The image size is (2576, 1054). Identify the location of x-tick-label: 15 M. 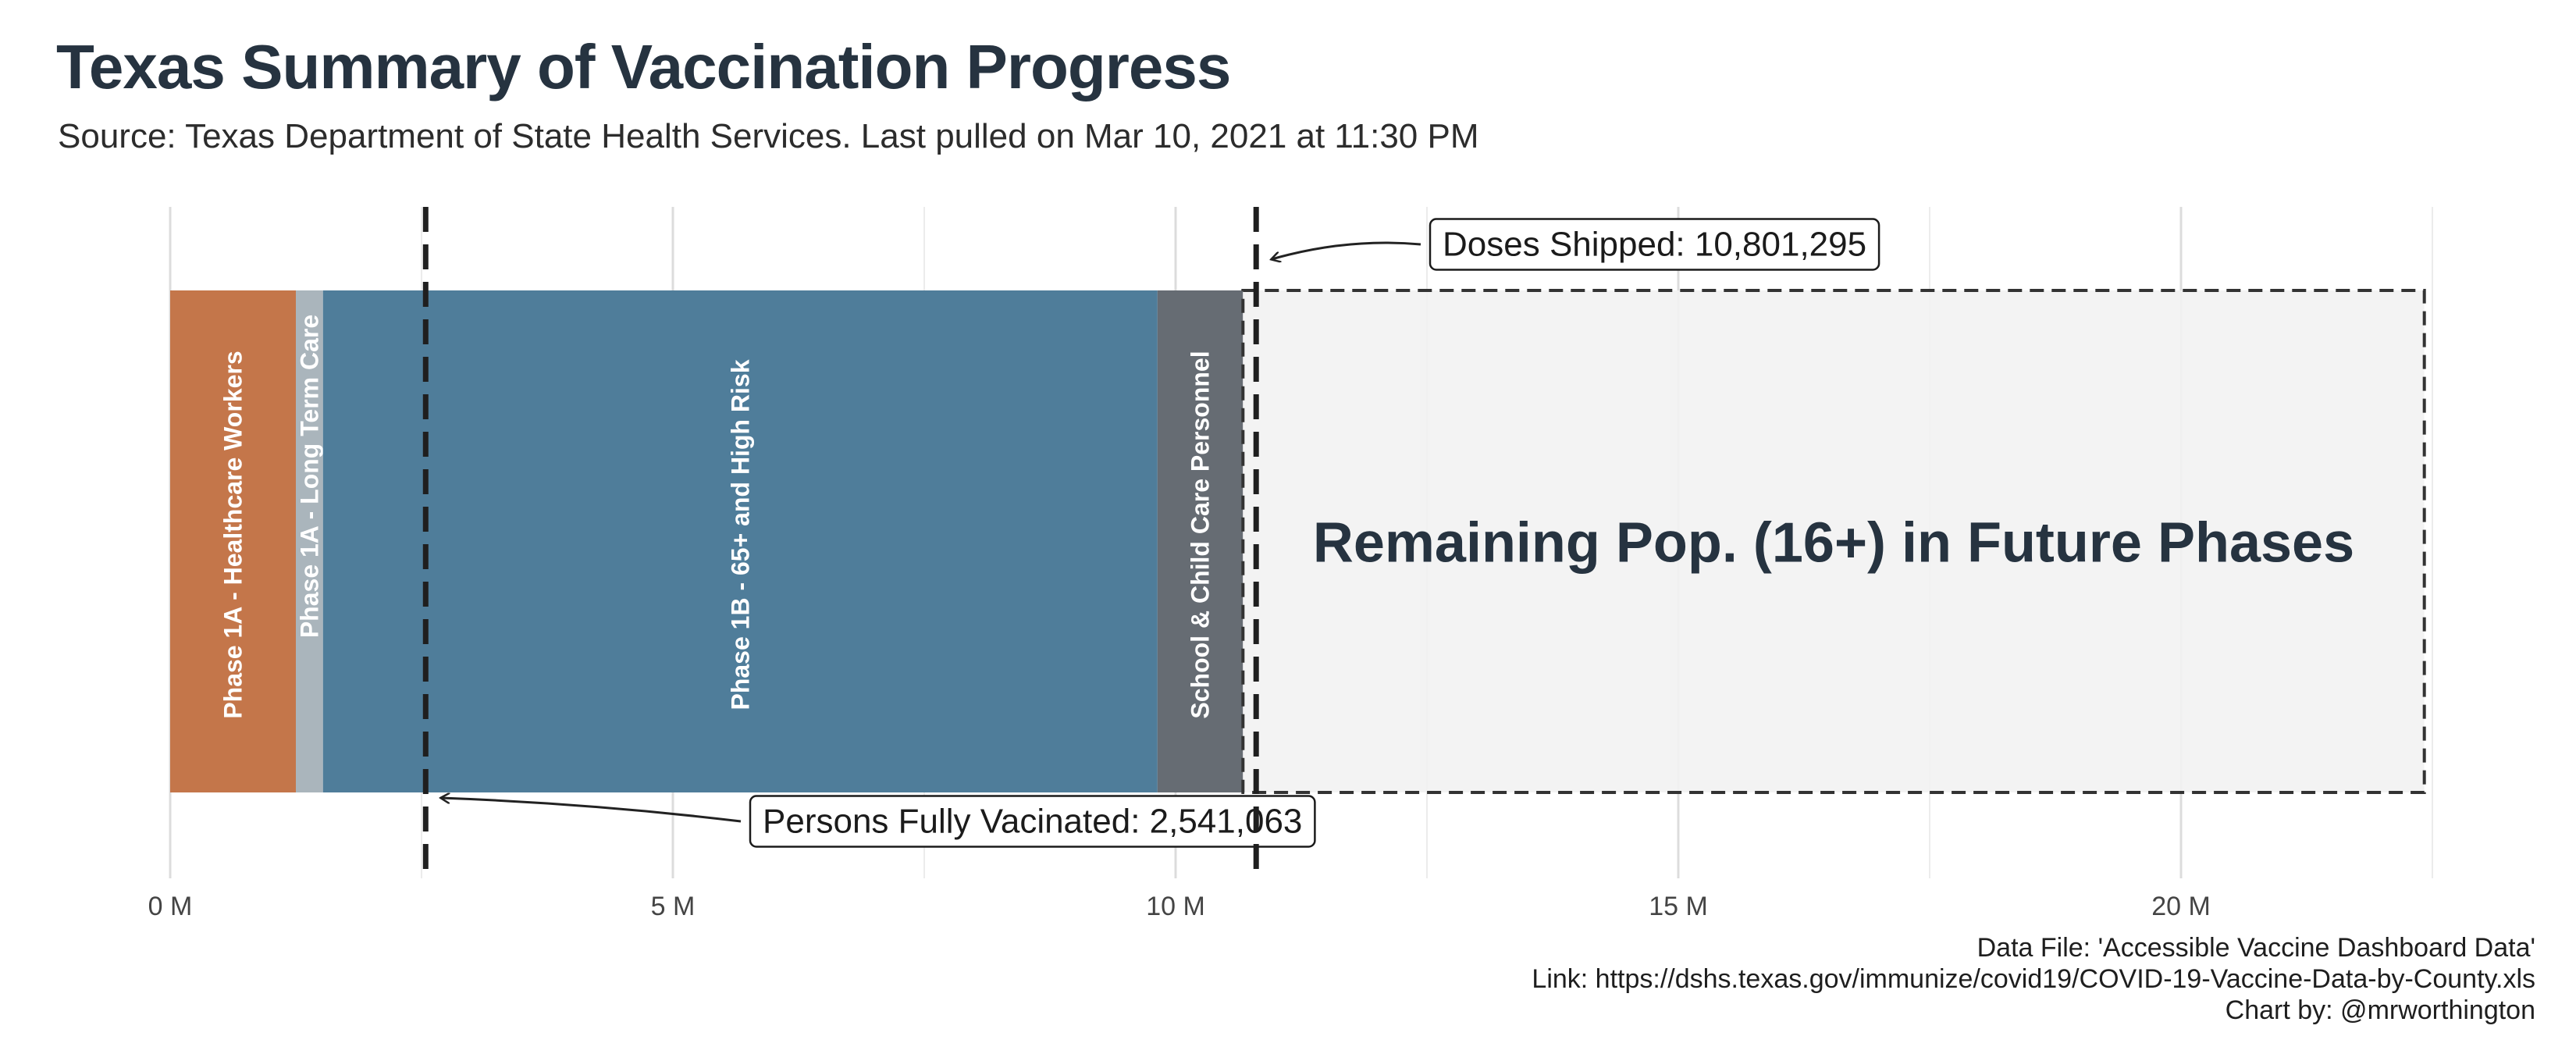
(1678, 906).